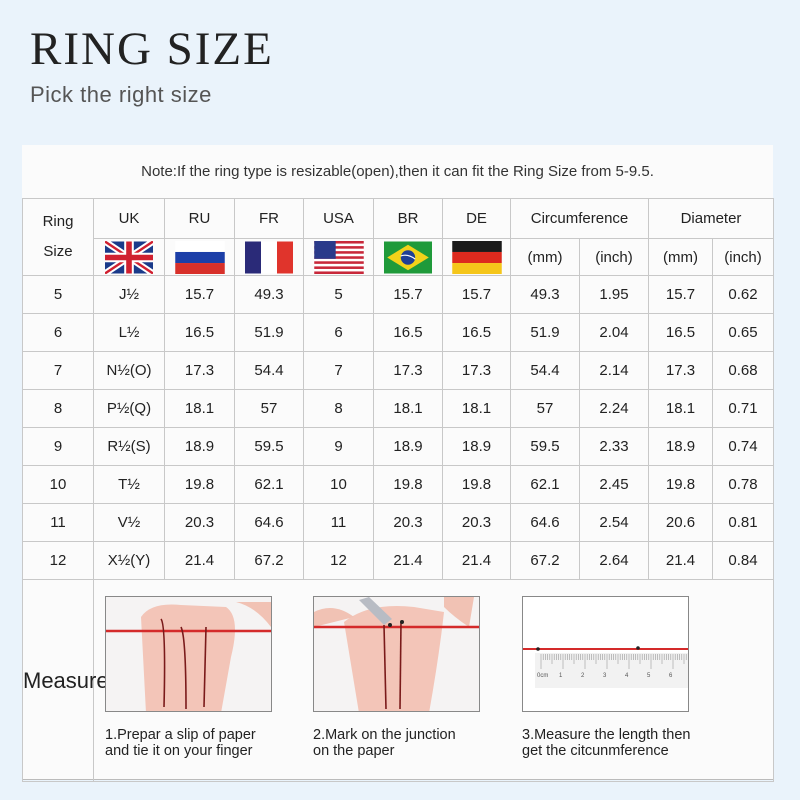 The width and height of the screenshot is (800, 800). I want to click on cell-circumference-inch: 2.33, so click(614, 446).